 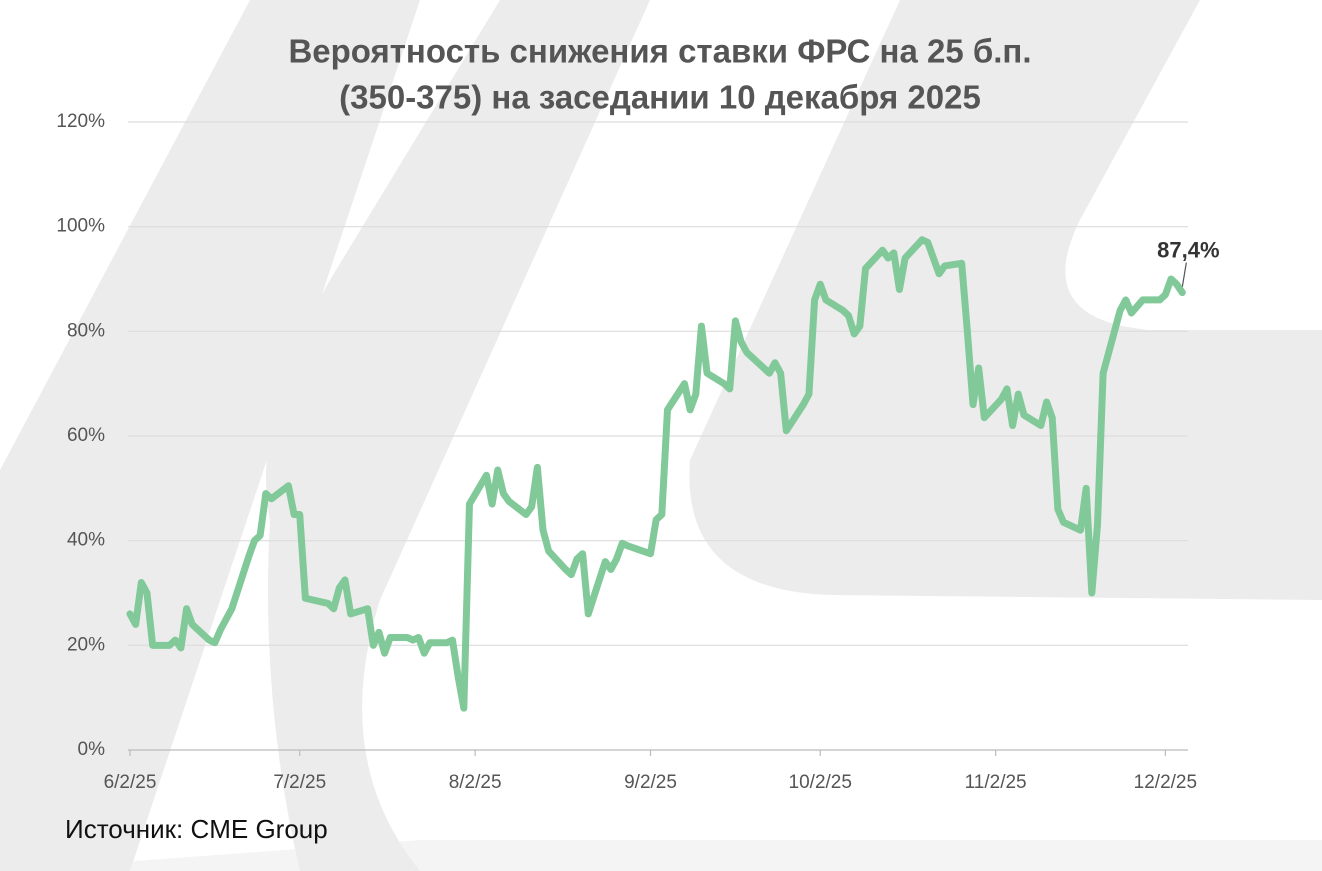 What do you see at coordinates (299, 782) in the screenshot?
I see `x-tick-label: 7/2/25` at bounding box center [299, 782].